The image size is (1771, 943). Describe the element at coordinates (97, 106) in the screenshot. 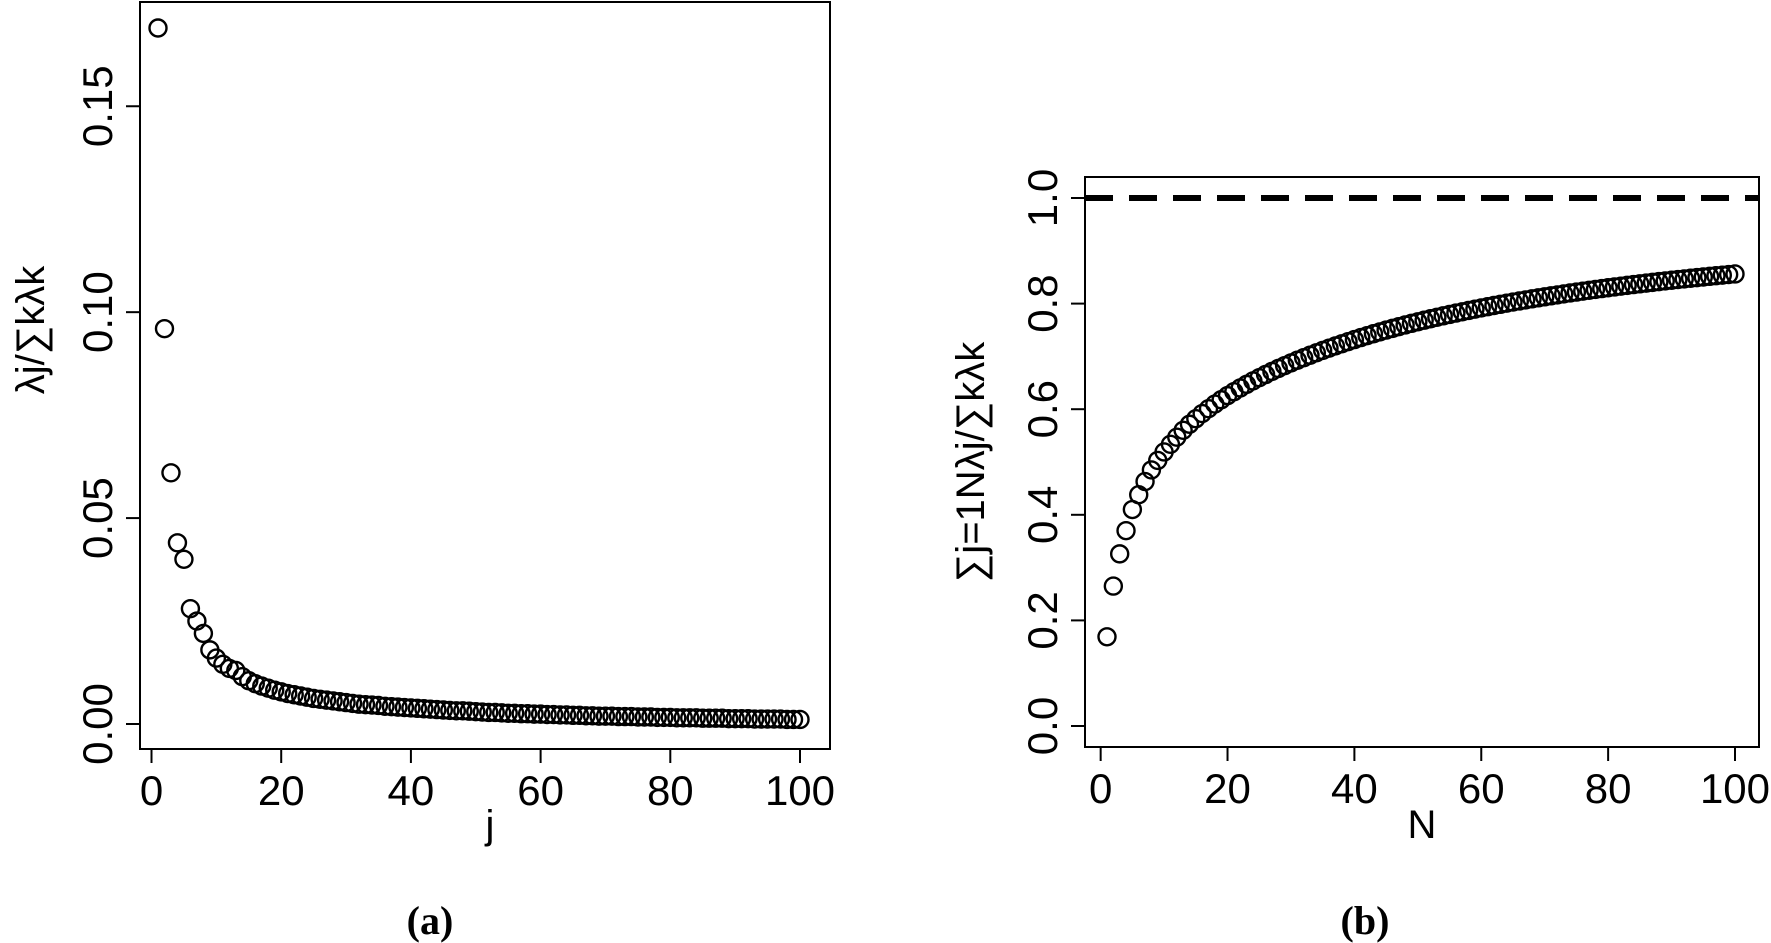

I see `y-tick-label: 0.15` at that location.